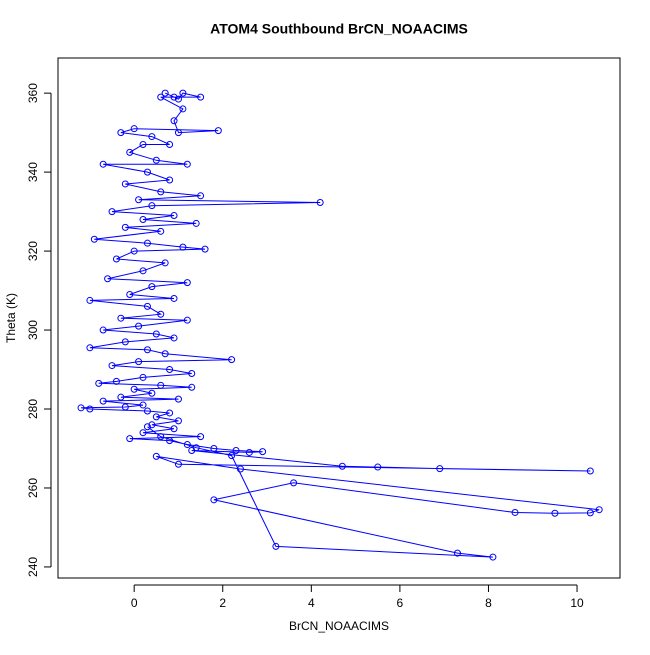 The height and width of the screenshot is (655, 650). What do you see at coordinates (311, 603) in the screenshot?
I see `x-tick-label: 4` at bounding box center [311, 603].